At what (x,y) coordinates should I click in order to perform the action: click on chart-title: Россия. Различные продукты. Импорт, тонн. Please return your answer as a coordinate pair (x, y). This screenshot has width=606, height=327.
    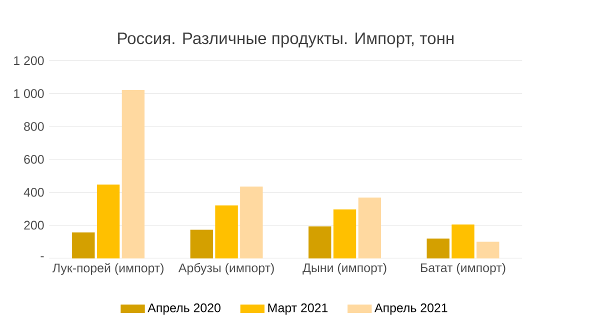
    Looking at the image, I should click on (286, 40).